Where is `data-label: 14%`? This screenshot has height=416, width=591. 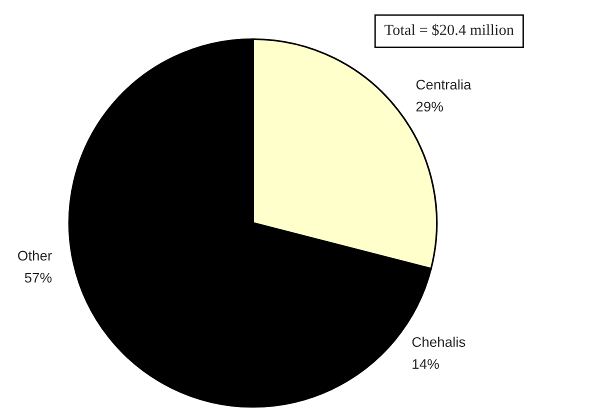
data-label: 14% is located at coordinates (425, 364).